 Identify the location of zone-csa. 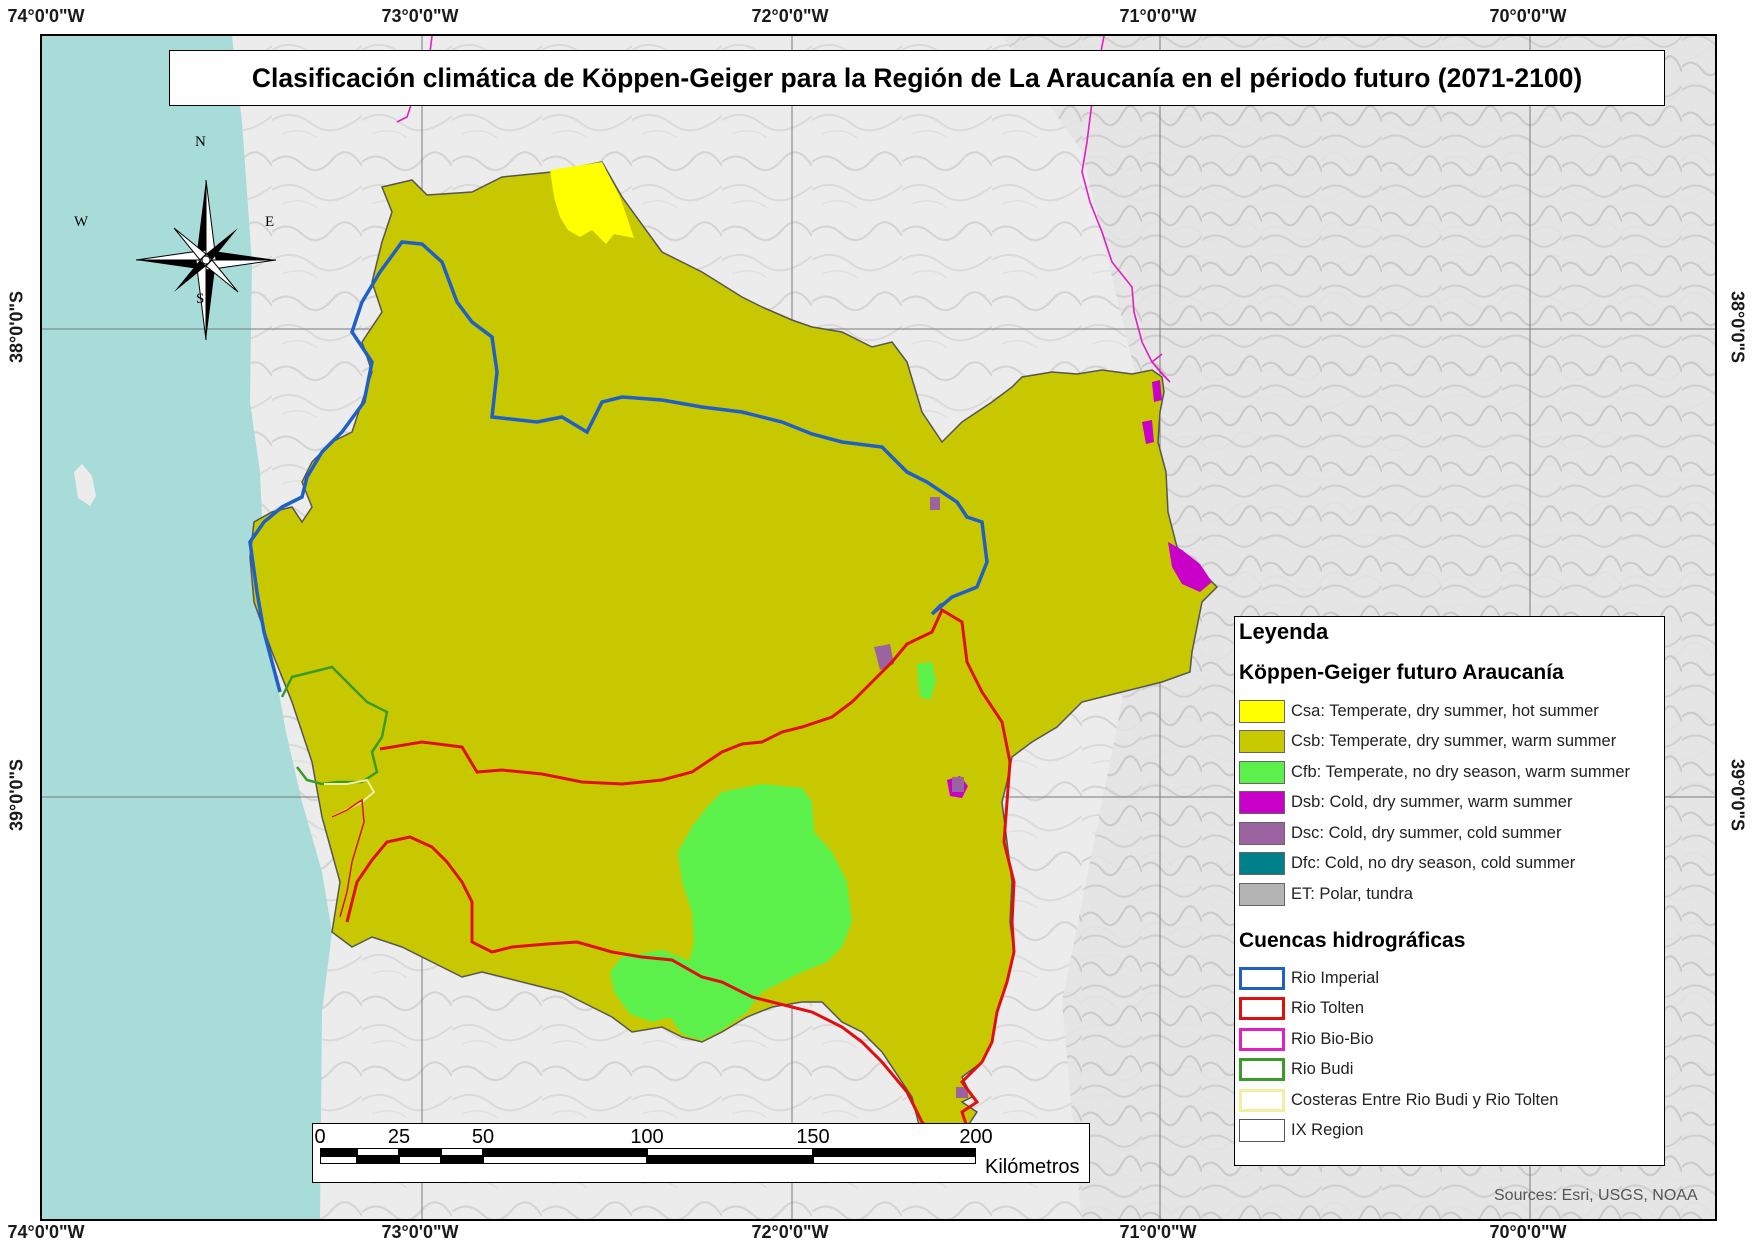
(592, 203).